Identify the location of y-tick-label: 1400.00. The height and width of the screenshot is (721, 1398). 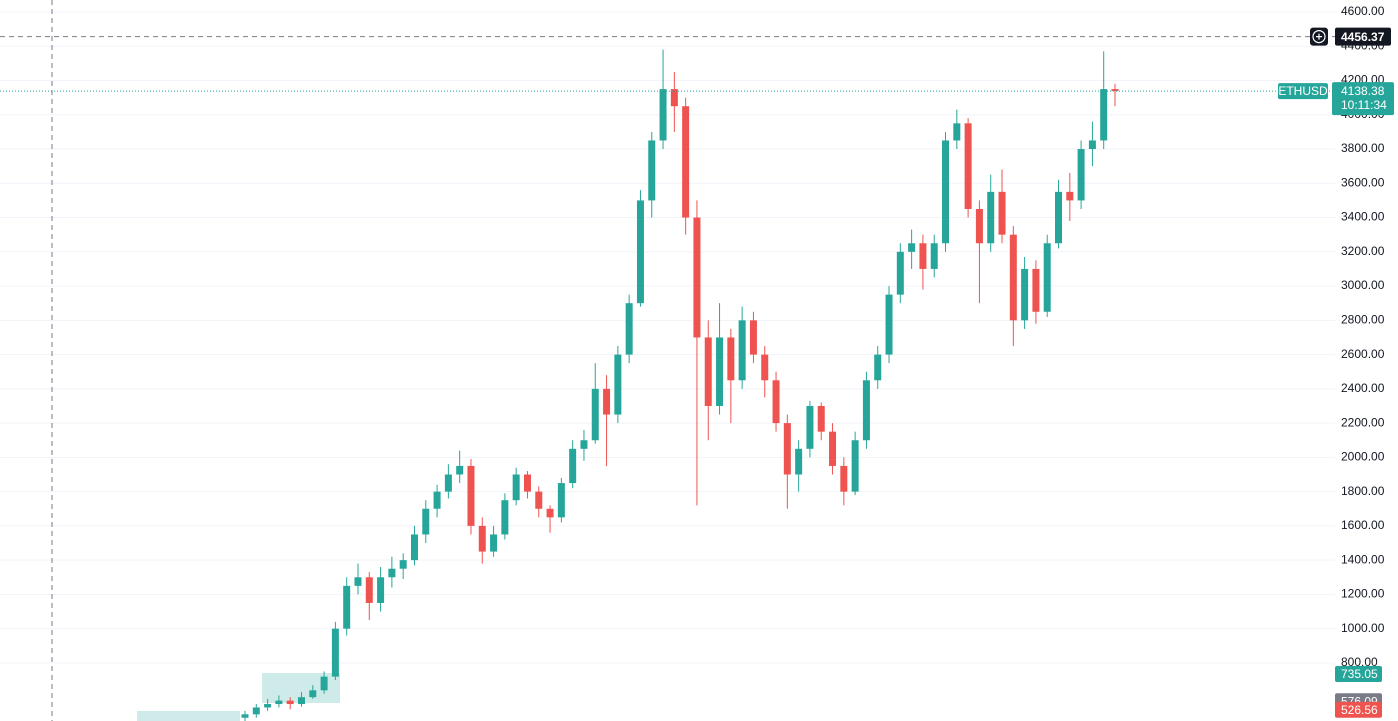
(1363, 559).